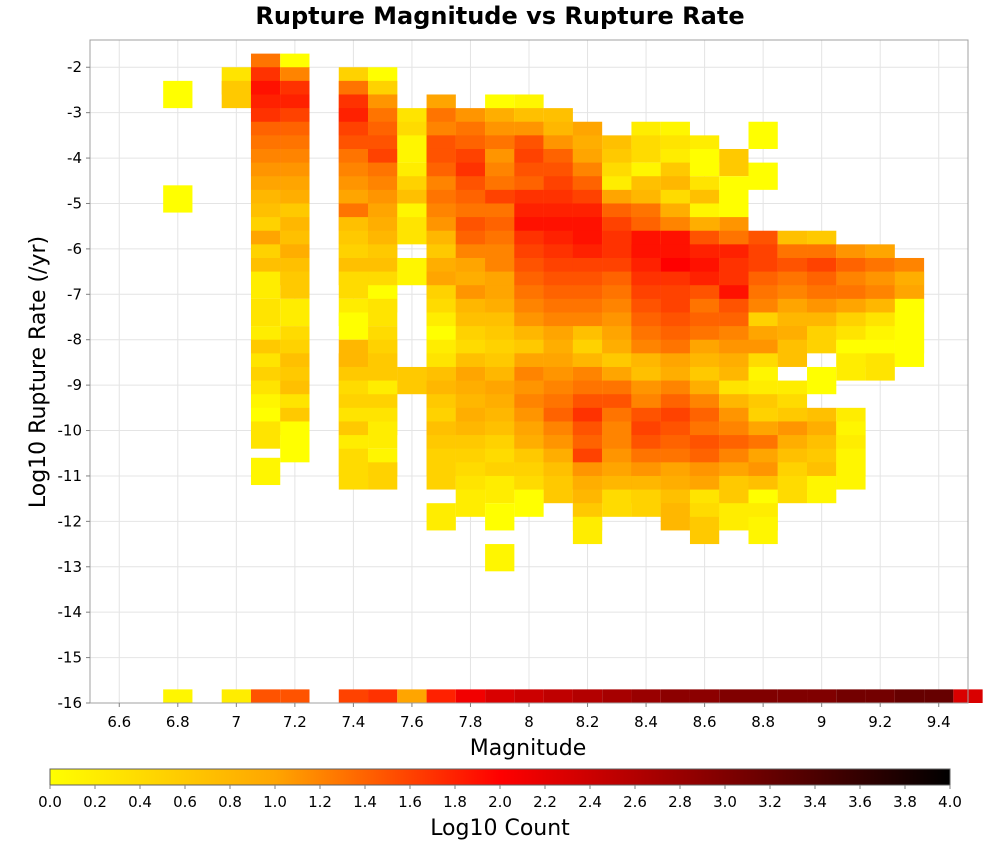 The image size is (1000, 850). I want to click on x-tick-label: 8.6, so click(705, 722).